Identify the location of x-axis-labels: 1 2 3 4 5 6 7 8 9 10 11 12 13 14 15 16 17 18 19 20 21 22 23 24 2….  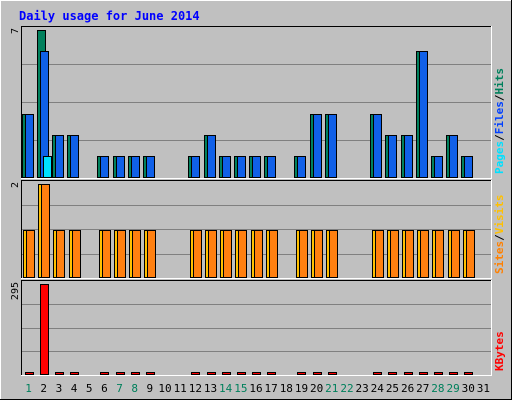
(257, 388).